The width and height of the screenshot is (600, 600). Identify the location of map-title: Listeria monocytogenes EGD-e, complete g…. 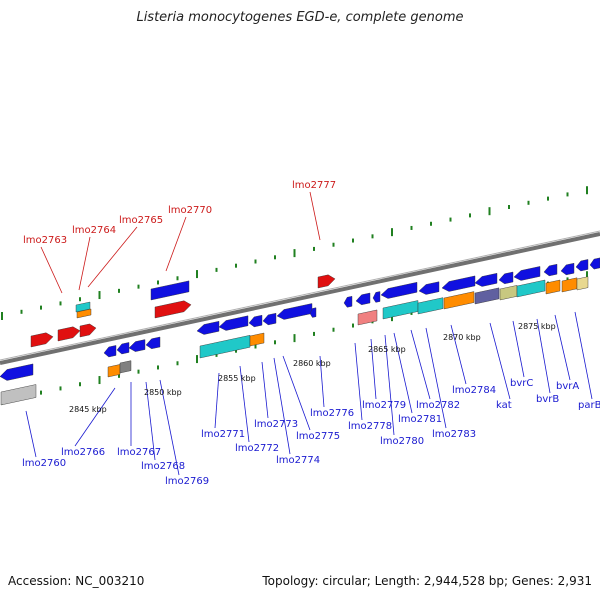
(300, 17).